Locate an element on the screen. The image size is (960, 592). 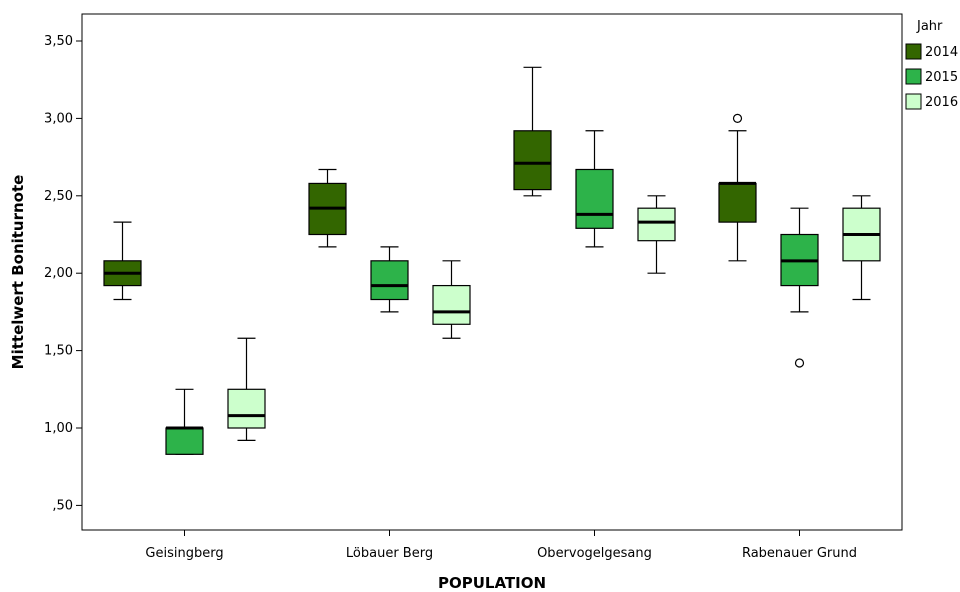
y-axis: ,50 1,00 1,50 2,00 2,50 3,00 3,50 is located at coordinates (63, 273).